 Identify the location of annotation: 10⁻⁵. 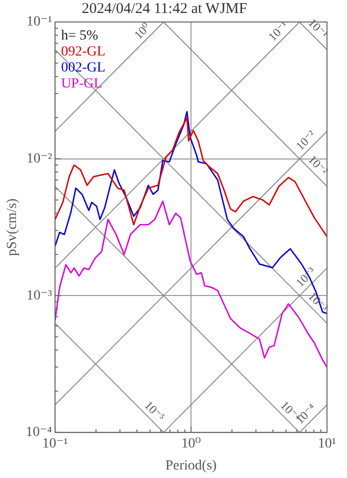
(155, 411).